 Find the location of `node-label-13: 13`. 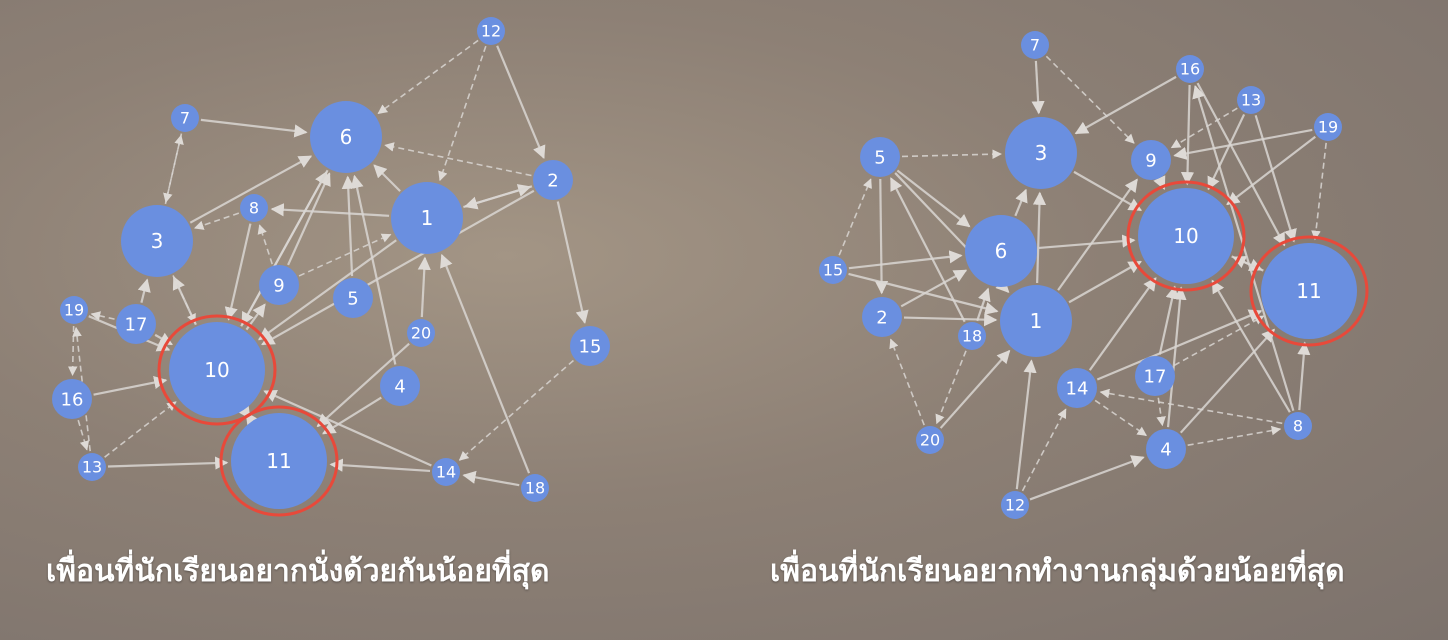

node-label-13: 13 is located at coordinates (1251, 100).